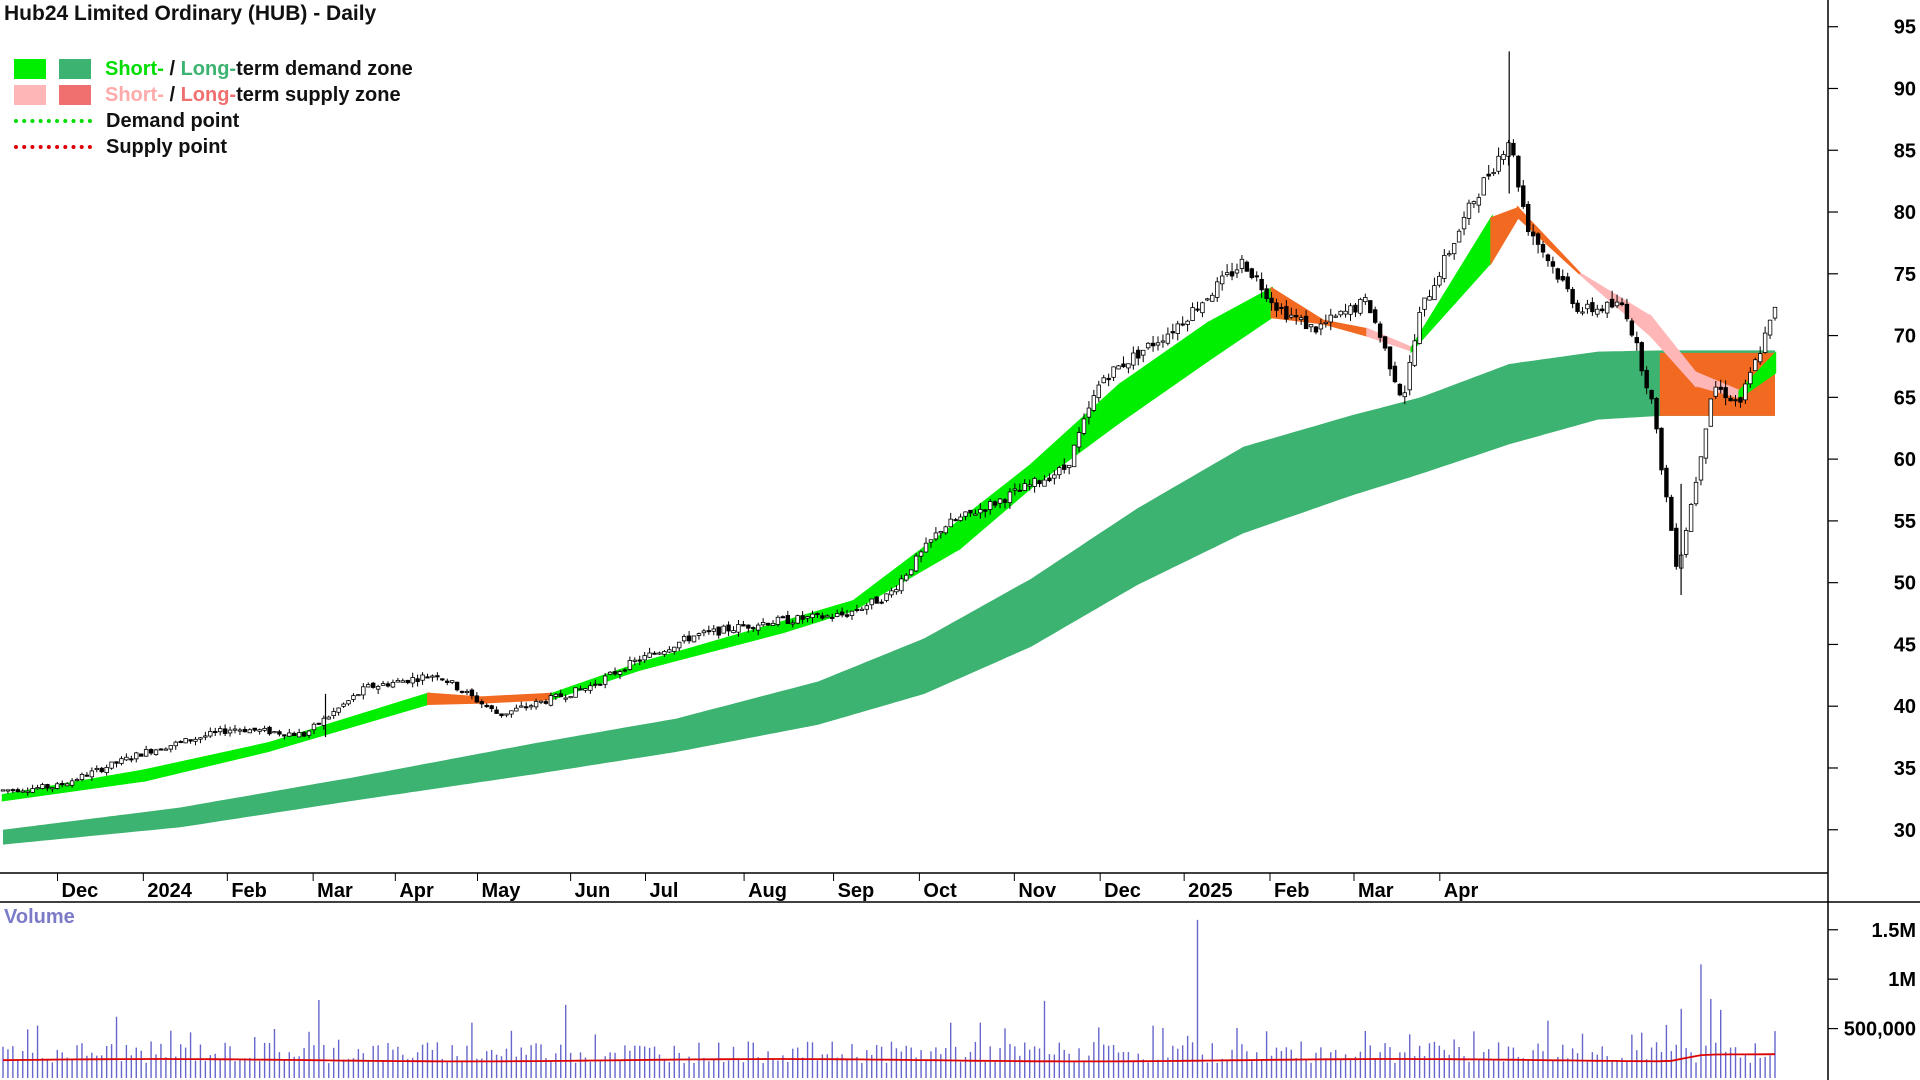 The width and height of the screenshot is (1920, 1080). What do you see at coordinates (1122, 891) in the screenshot?
I see `time-tick-label: Dec` at bounding box center [1122, 891].